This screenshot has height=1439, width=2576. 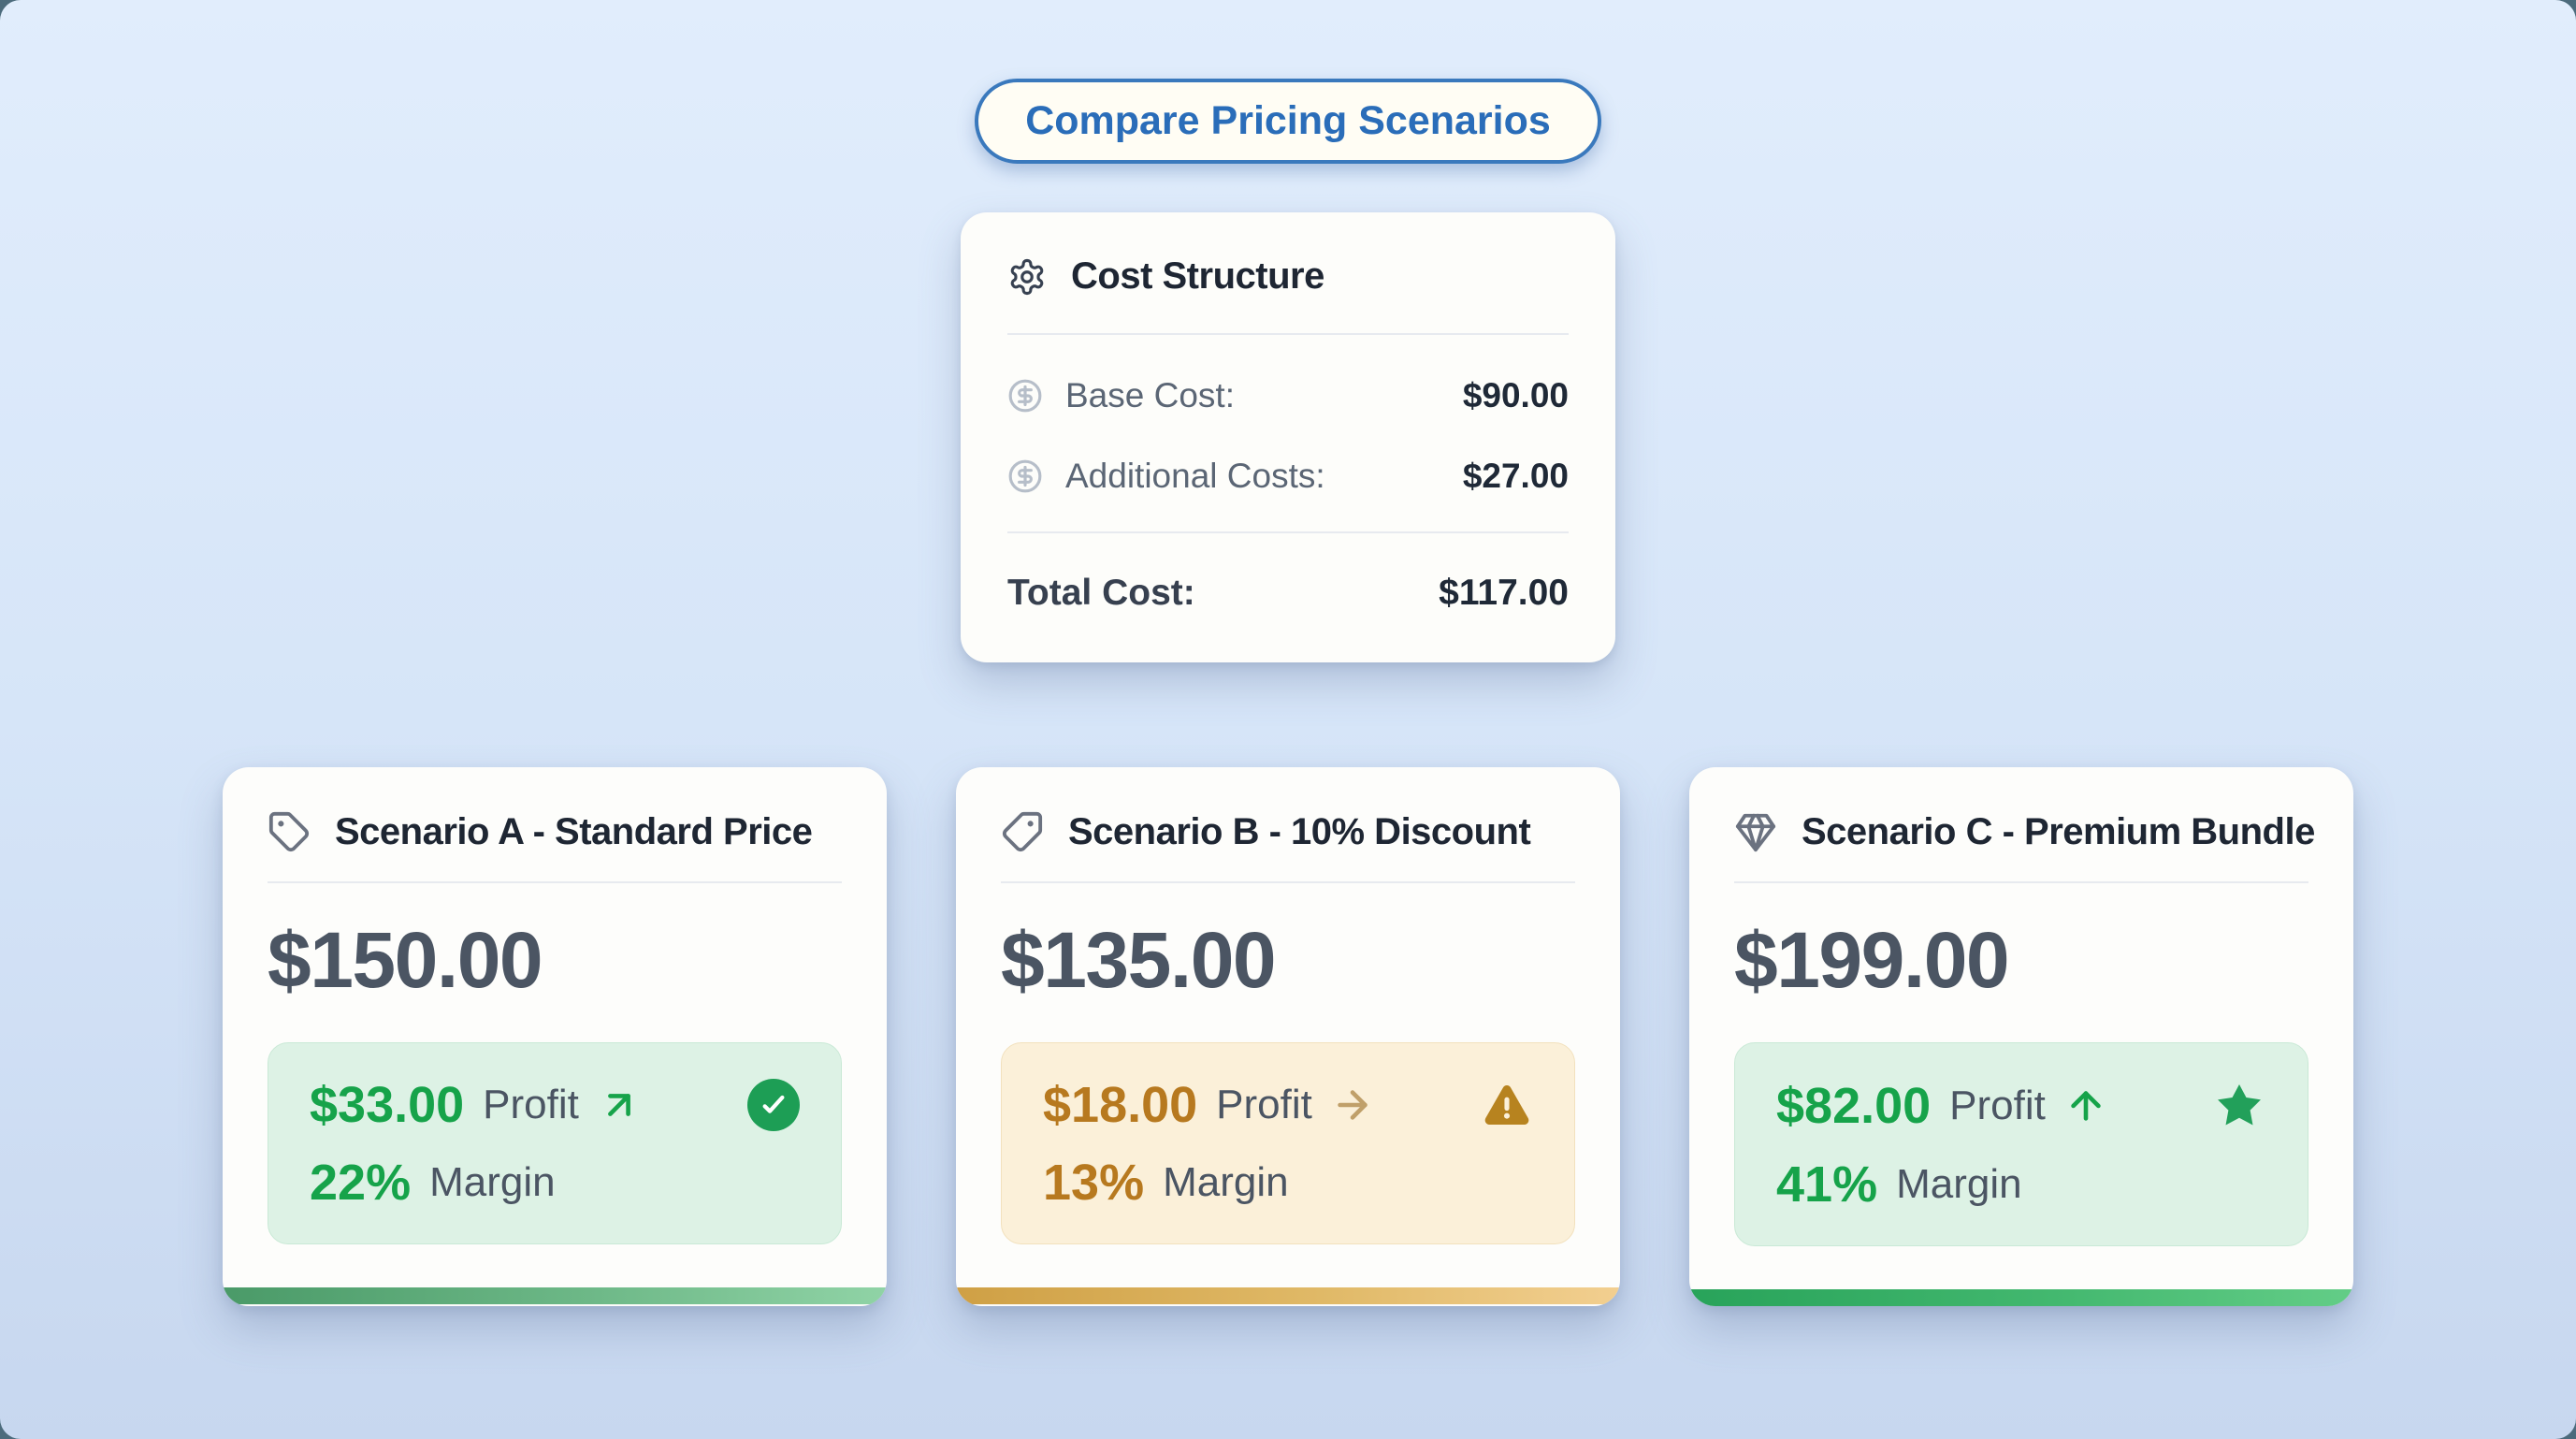 I want to click on profit-row: $82.00 Profit, so click(x=2021, y=1106).